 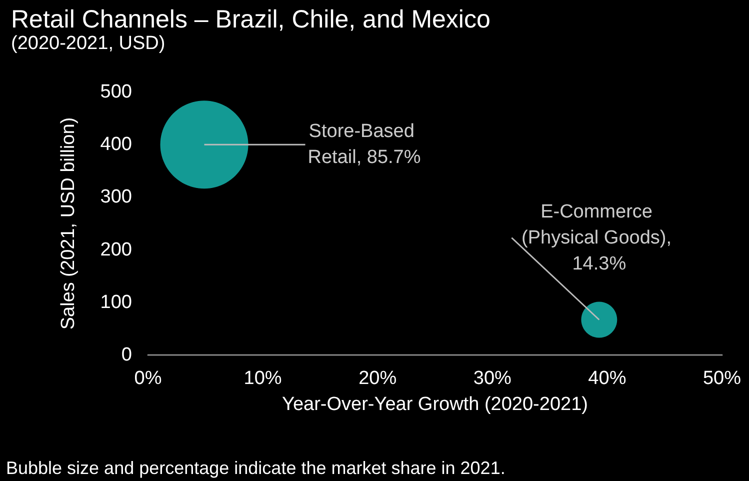 I want to click on x-tick-label: 40%, so click(x=607, y=378).